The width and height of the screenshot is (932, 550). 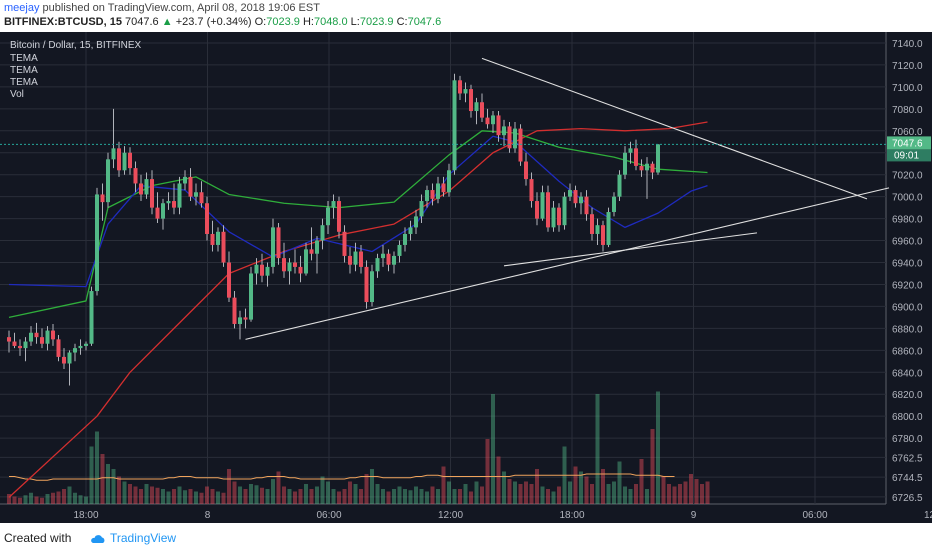 I want to click on created-with-text: Created with, so click(x=38, y=538).